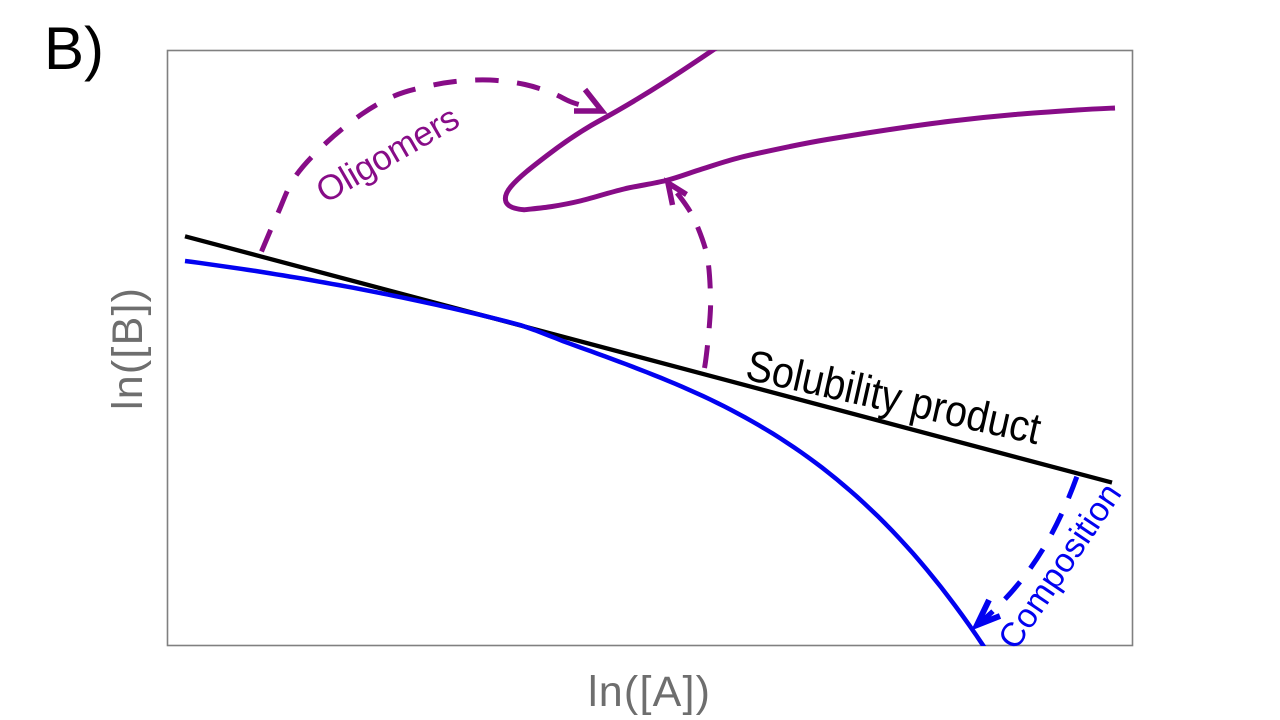 The width and height of the screenshot is (1280, 720). What do you see at coordinates (1060, 566) in the screenshot?
I see `svg-text: Composition` at bounding box center [1060, 566].